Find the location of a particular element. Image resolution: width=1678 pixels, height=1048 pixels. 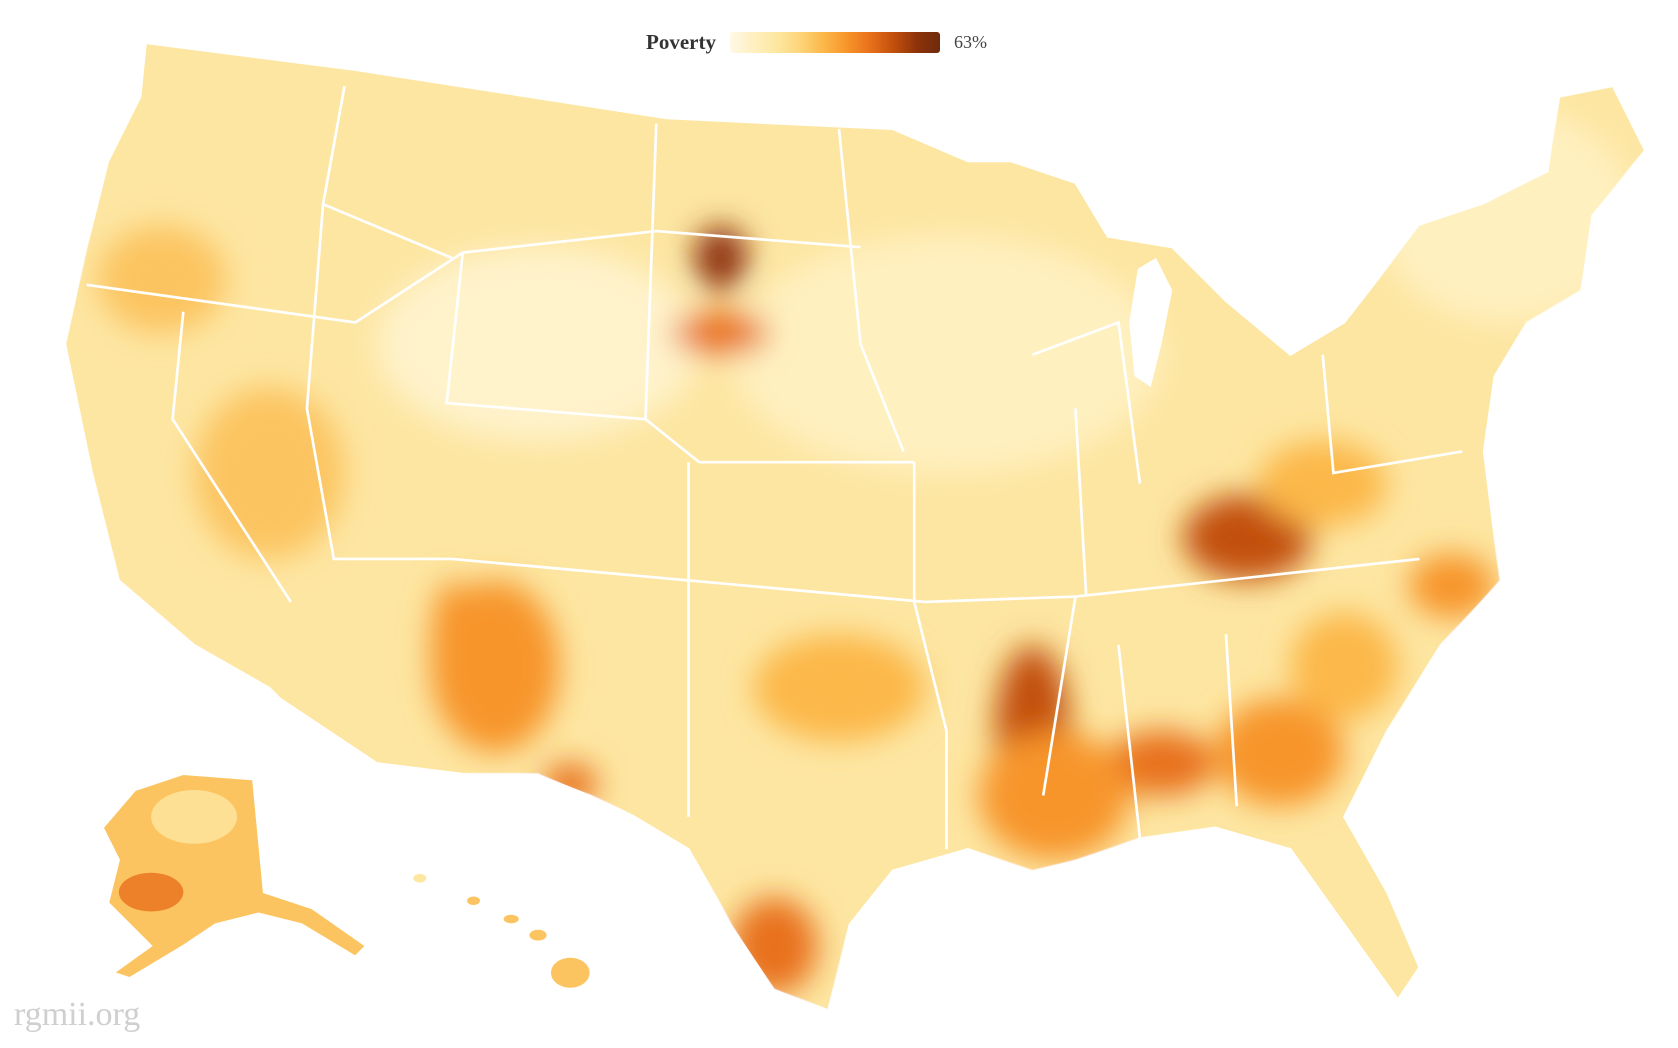

watermark: rgmii.org is located at coordinates (77, 1014).